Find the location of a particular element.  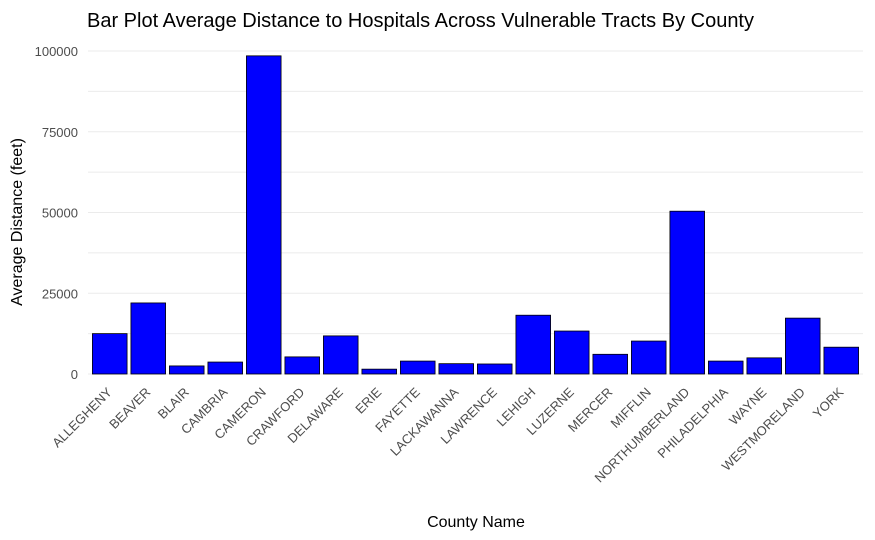

x-tick-label: BLAIR is located at coordinates (173, 403).